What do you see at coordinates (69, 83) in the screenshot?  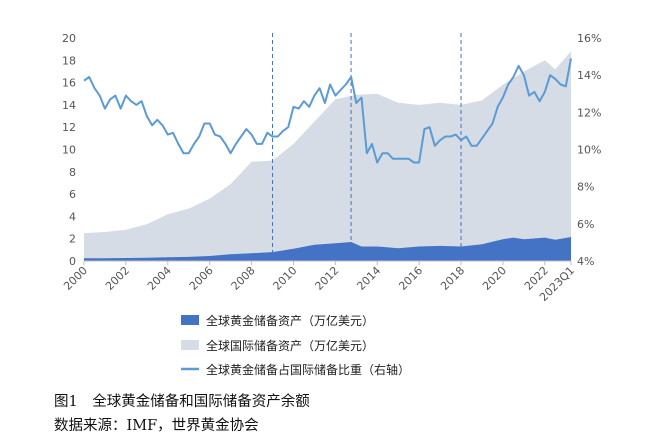 I see `y-left-tick-label: 16` at bounding box center [69, 83].